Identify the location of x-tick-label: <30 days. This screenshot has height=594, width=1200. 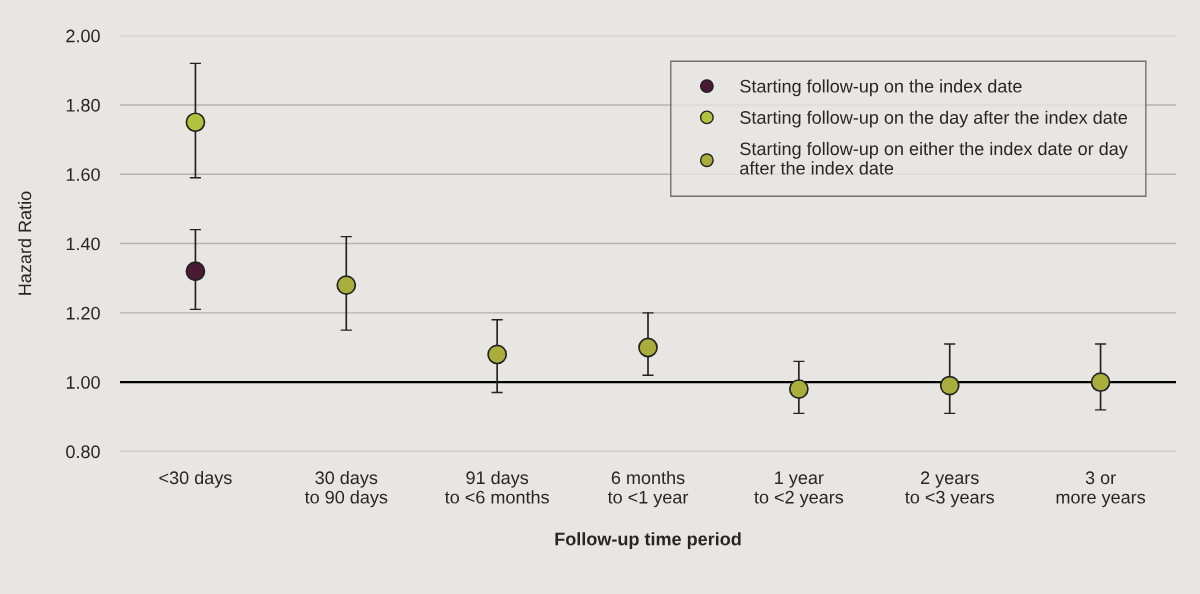
(195, 479).